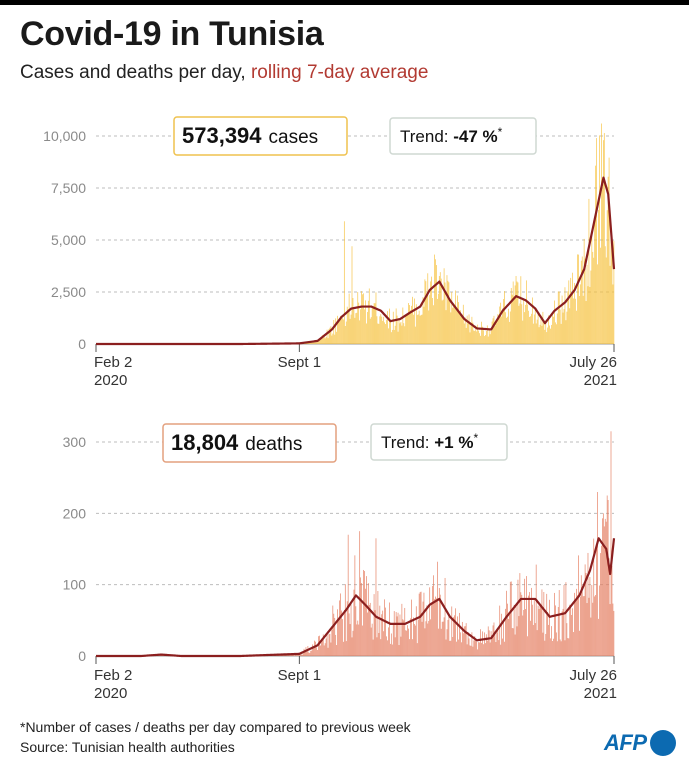  What do you see at coordinates (113, 362) in the screenshot?
I see `cases-xtick-label: Feb 2` at bounding box center [113, 362].